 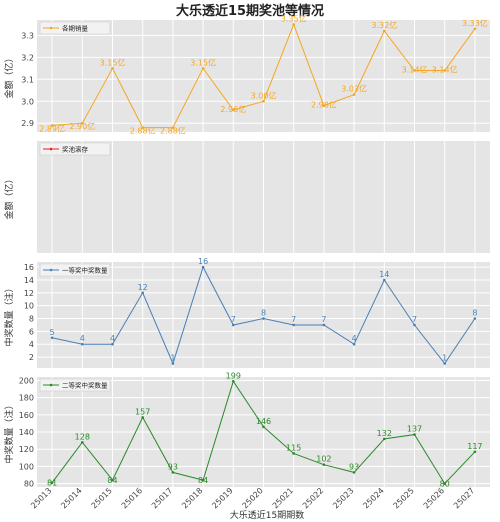 I want to click on legend: 一等奖中奖数量, so click(x=75, y=270).